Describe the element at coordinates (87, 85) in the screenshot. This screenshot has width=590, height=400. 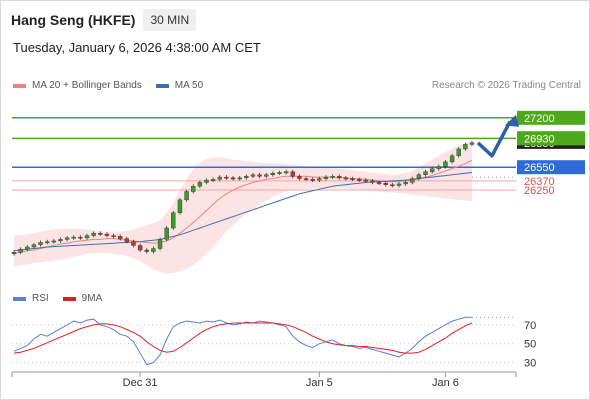
I see `legend-ma20-label: MA 20 + Bollinger Bands` at that location.